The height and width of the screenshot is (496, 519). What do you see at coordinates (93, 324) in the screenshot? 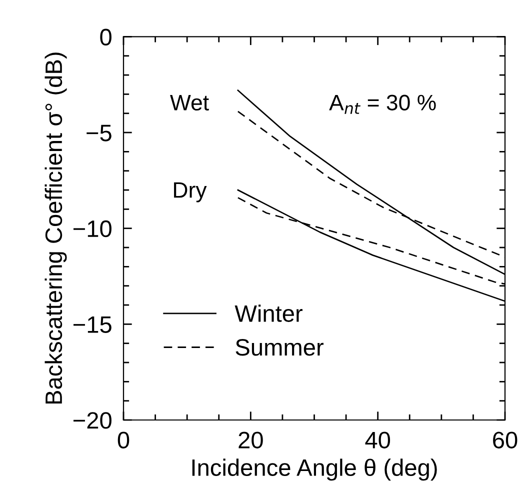
I see `y-tick-label: −15` at bounding box center [93, 324].